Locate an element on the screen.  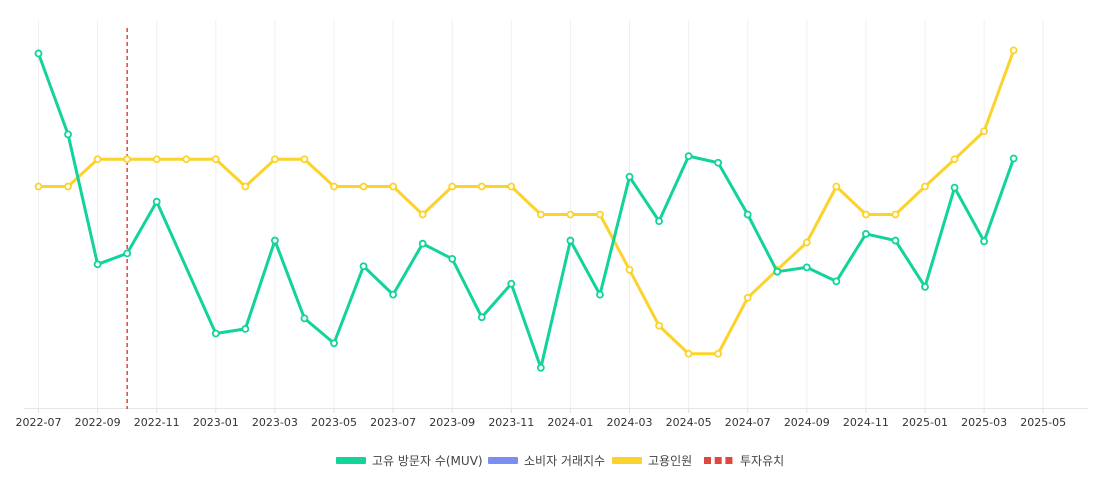
legend-label: 투자유치 is located at coordinates (762, 461).